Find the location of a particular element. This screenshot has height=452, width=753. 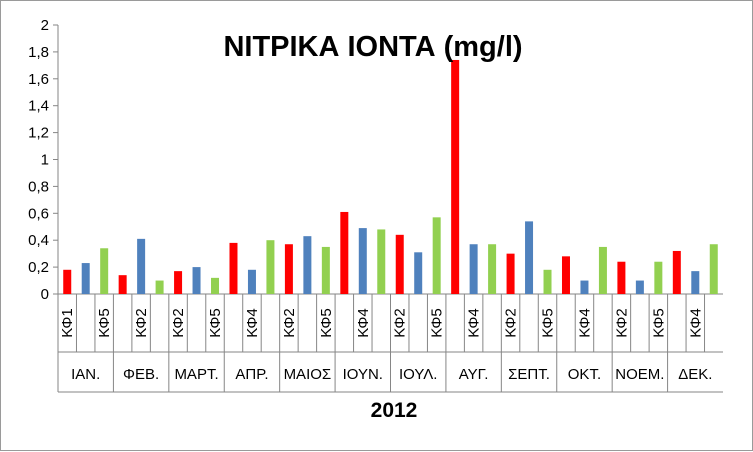

y-tick-label: 0,2 is located at coordinates (38, 267).